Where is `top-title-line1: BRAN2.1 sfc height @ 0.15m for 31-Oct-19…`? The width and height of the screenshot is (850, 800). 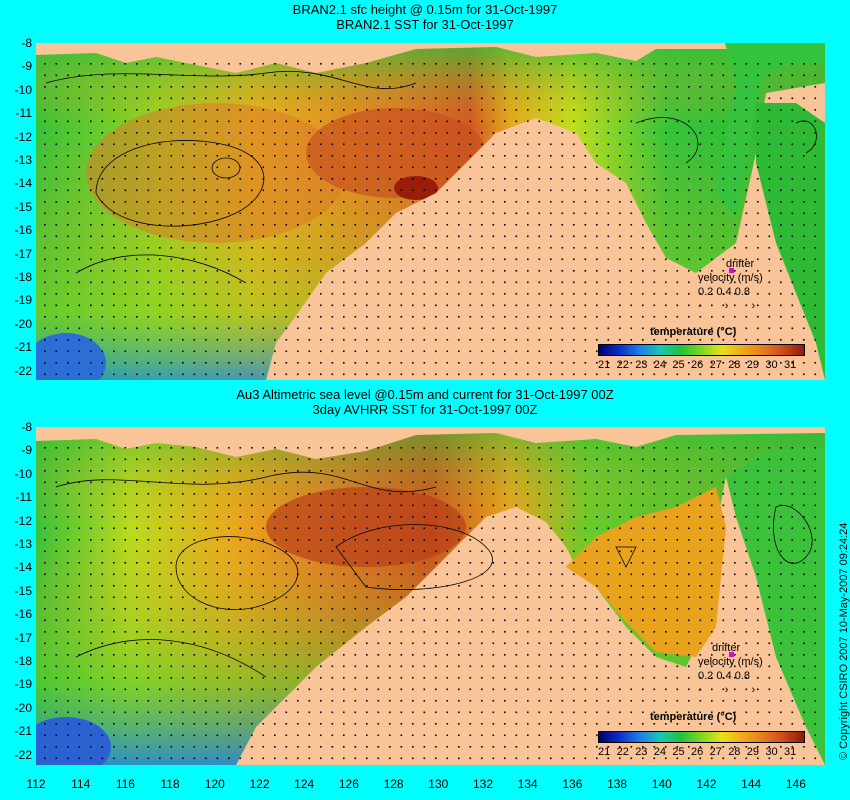 top-title-line1: BRAN2.1 sfc height @ 0.15m for 31-Oct-19… is located at coordinates (425, 9).